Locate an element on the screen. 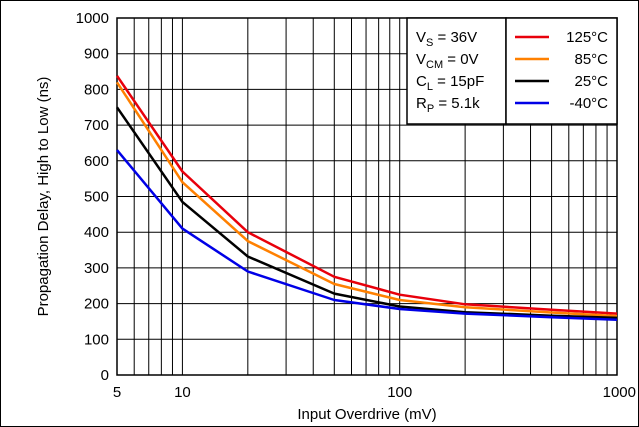 Image resolution: width=639 pixels, height=427 pixels. legend: 125°C 85°C 25°C -40°C is located at coordinates (561, 71).